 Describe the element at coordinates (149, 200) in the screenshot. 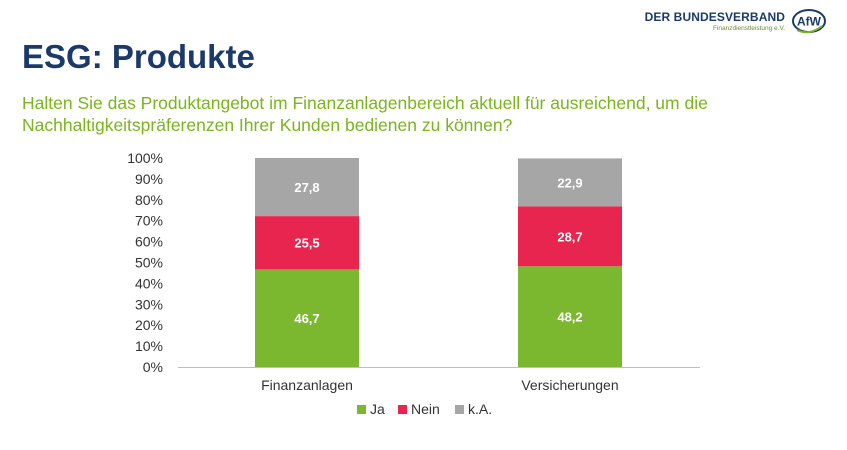

I see `y-tick-label: 80%` at that location.